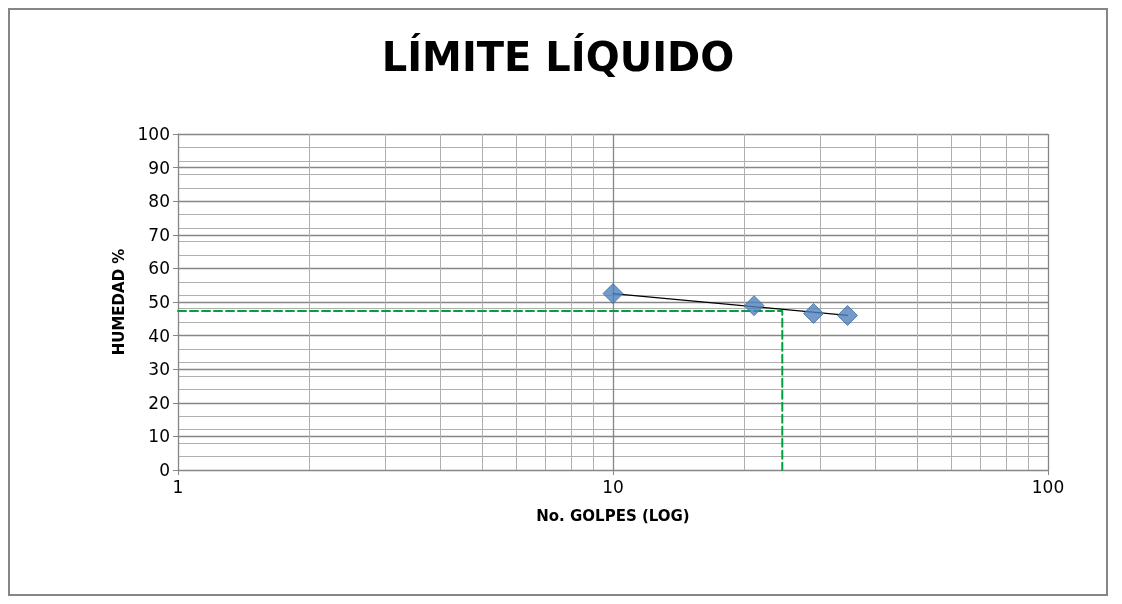 The image size is (1122, 604). I want to click on y-tick-label: 60, so click(159, 268).